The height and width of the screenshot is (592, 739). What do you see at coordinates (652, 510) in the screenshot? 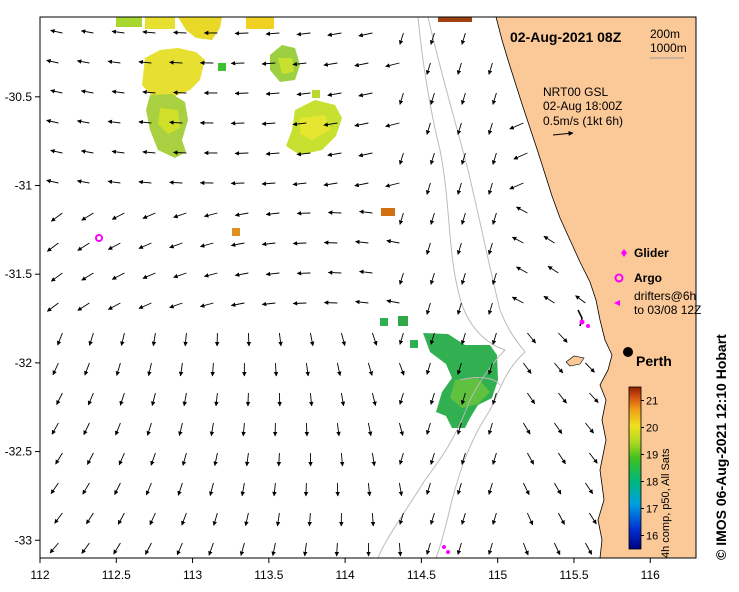
I see `colorbar-tick-label: 17` at bounding box center [652, 510].